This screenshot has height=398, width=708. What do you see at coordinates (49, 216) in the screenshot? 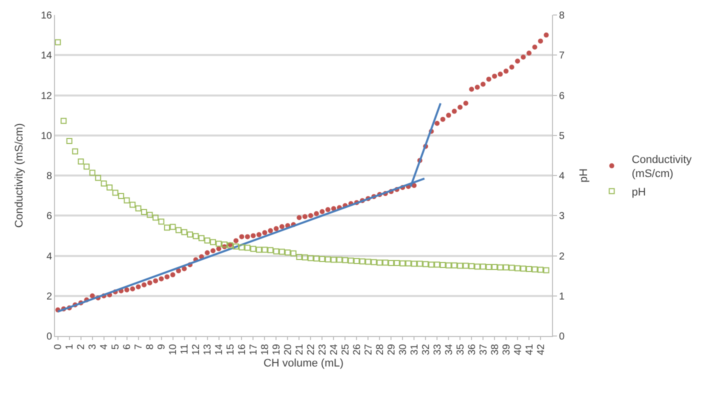
I see `y-tick-label: 6` at bounding box center [49, 216].